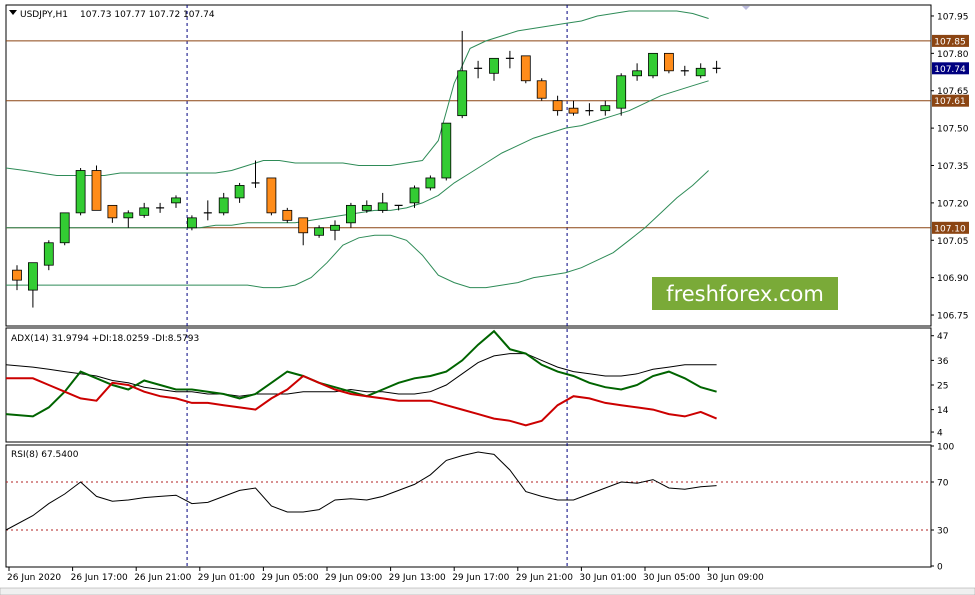  What do you see at coordinates (45, 455) in the screenshot?
I see `rsi-title: RSI(8) 67.5400` at bounding box center [45, 455].